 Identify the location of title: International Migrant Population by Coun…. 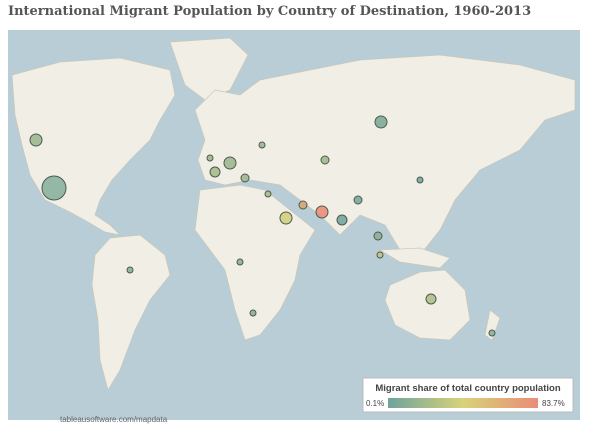
(270, 11).